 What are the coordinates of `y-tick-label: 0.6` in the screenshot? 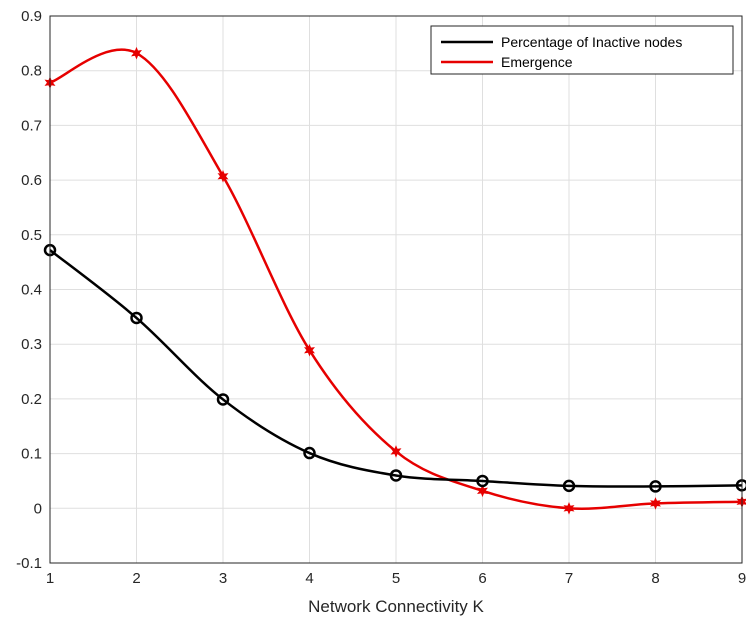 It's located at (31, 180).